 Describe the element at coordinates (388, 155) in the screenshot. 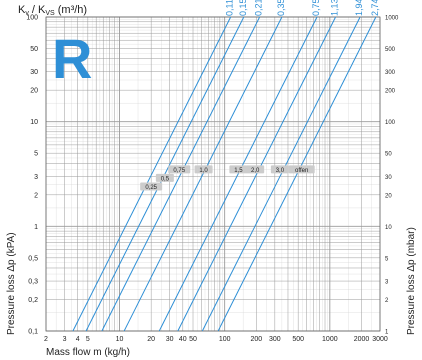

I see `y-tick-label-right: 50` at that location.